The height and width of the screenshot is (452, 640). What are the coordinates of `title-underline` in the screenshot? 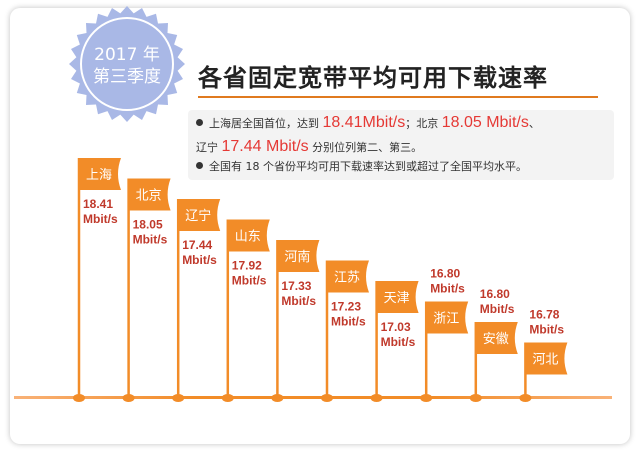 It's located at (398, 97).